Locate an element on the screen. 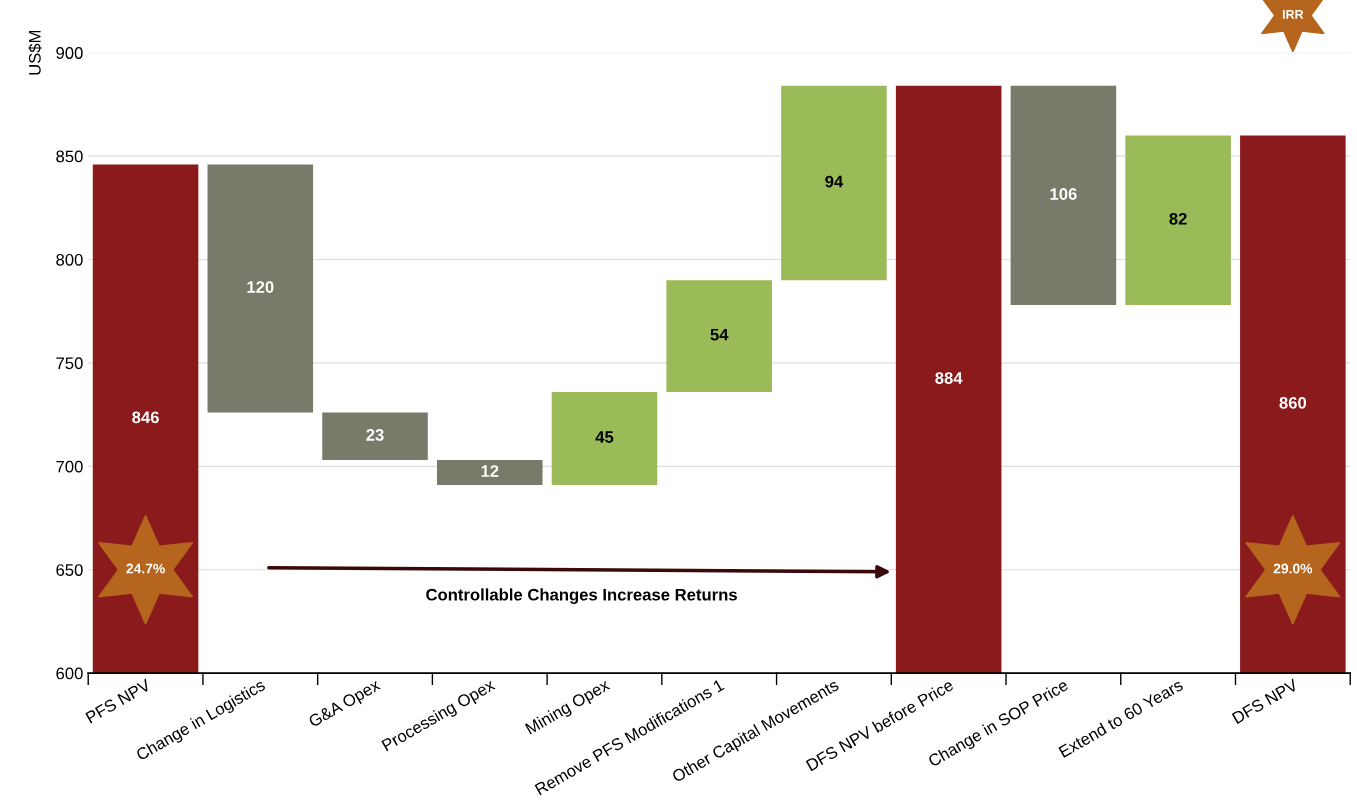 Image resolution: width=1357 pixels, height=811 pixels. data-label: 45 is located at coordinates (604, 437).